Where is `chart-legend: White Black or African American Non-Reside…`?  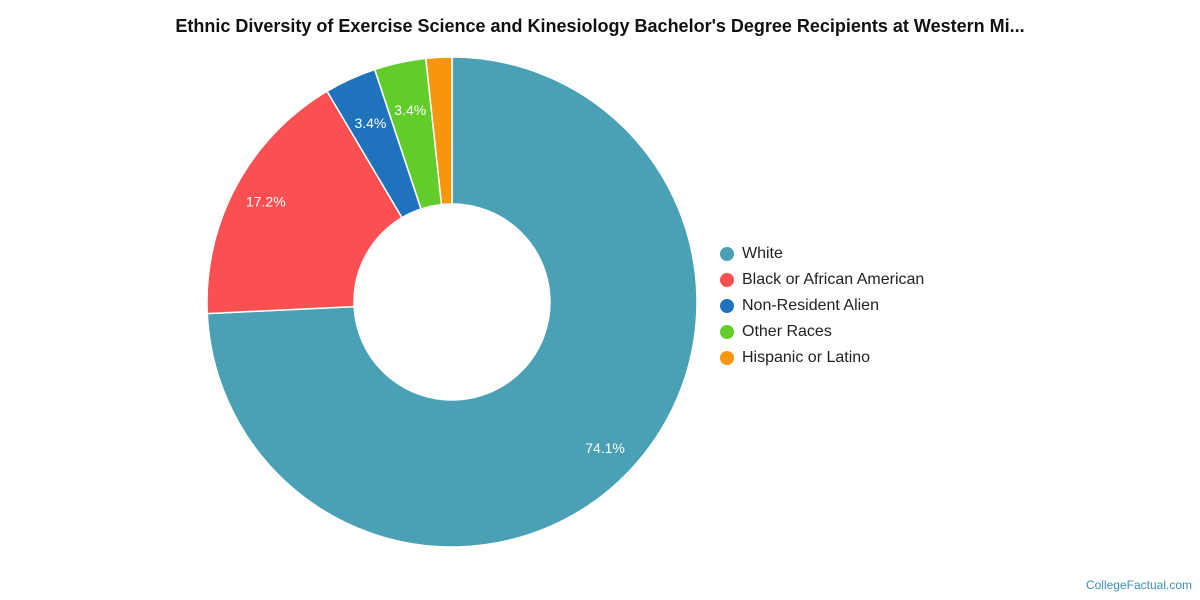 chart-legend: White Black or African American Non-Reside… is located at coordinates (822, 306).